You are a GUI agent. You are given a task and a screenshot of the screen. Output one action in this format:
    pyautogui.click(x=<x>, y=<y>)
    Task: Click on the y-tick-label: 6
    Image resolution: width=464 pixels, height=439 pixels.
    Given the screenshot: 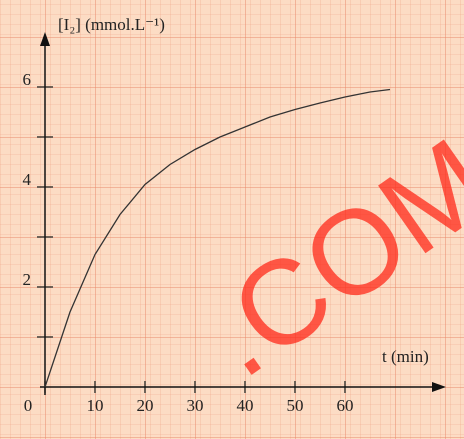 What is the action you would take?
    pyautogui.click(x=27, y=79)
    